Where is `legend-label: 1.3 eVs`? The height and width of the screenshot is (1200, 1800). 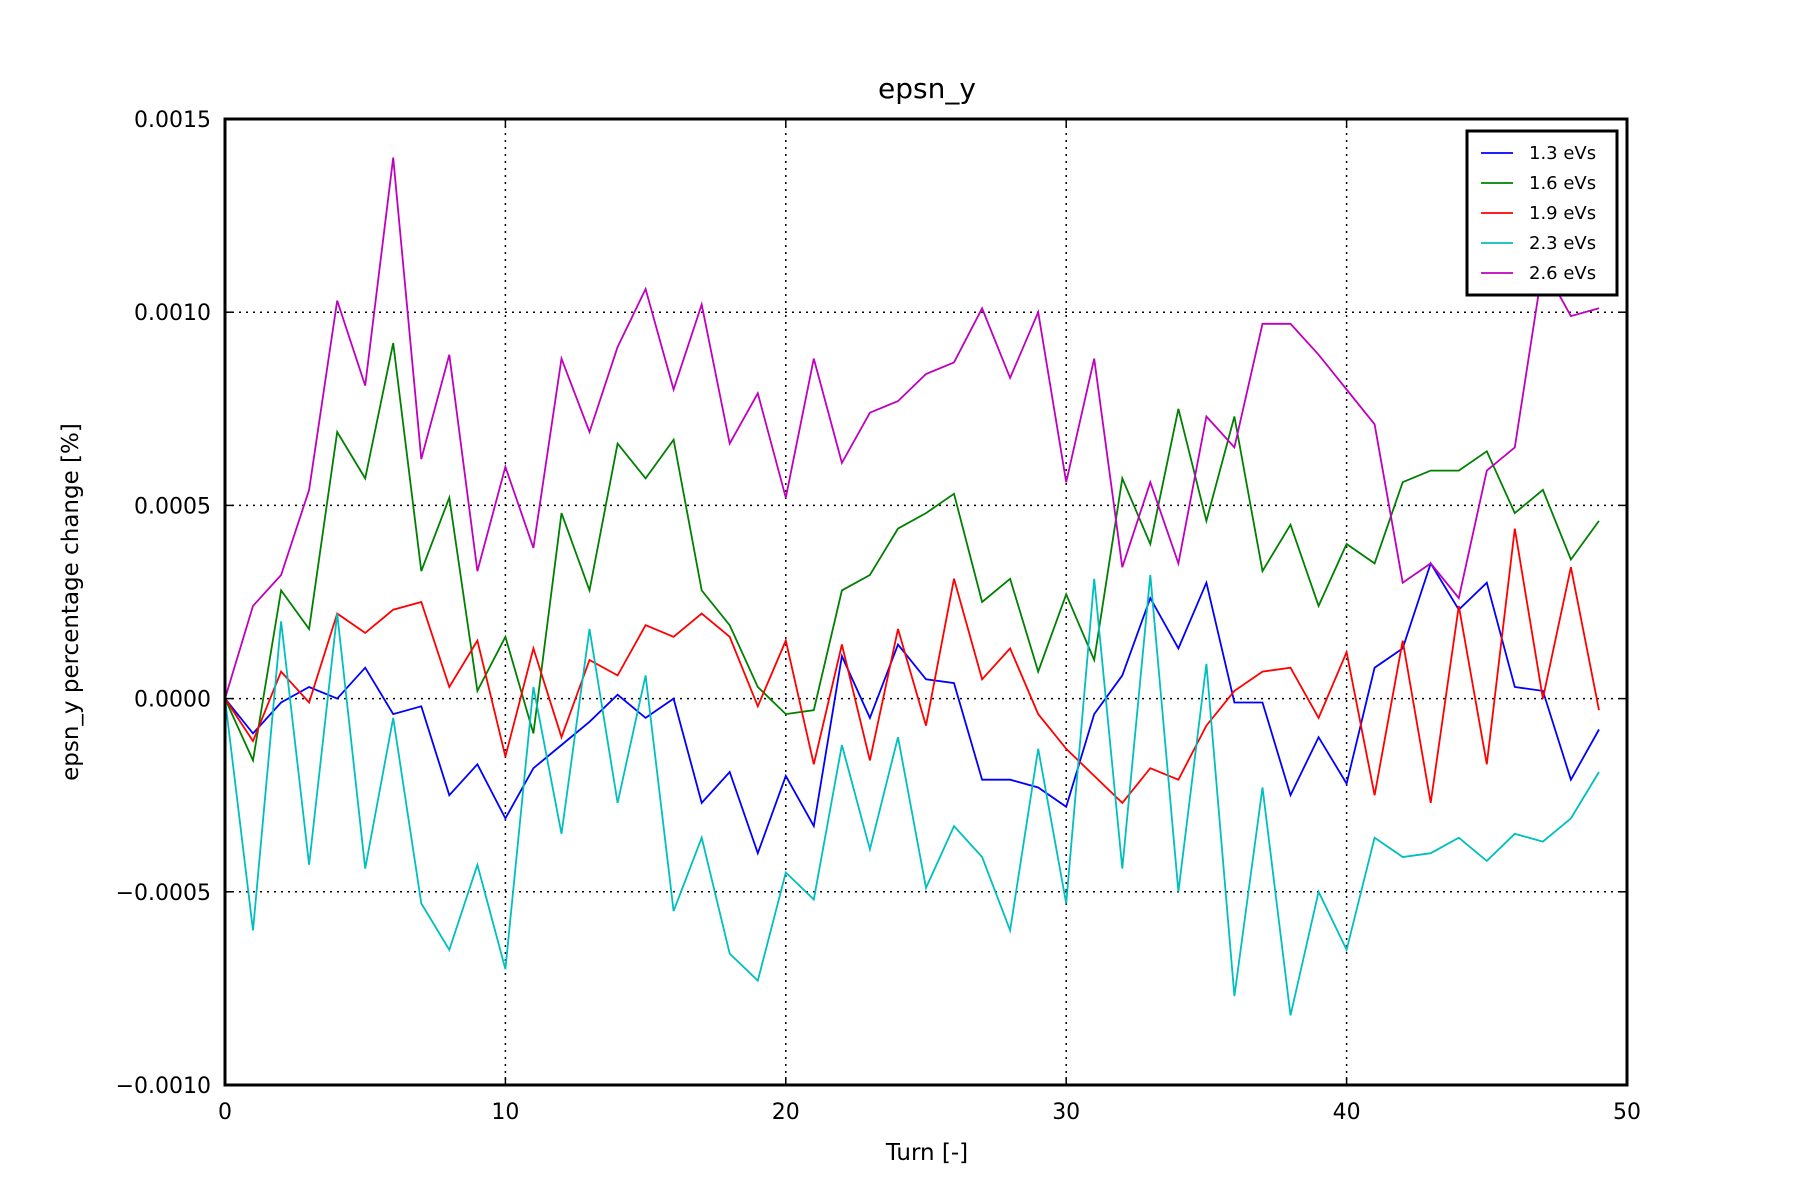
legend-label: 1.3 eVs is located at coordinates (1562, 153).